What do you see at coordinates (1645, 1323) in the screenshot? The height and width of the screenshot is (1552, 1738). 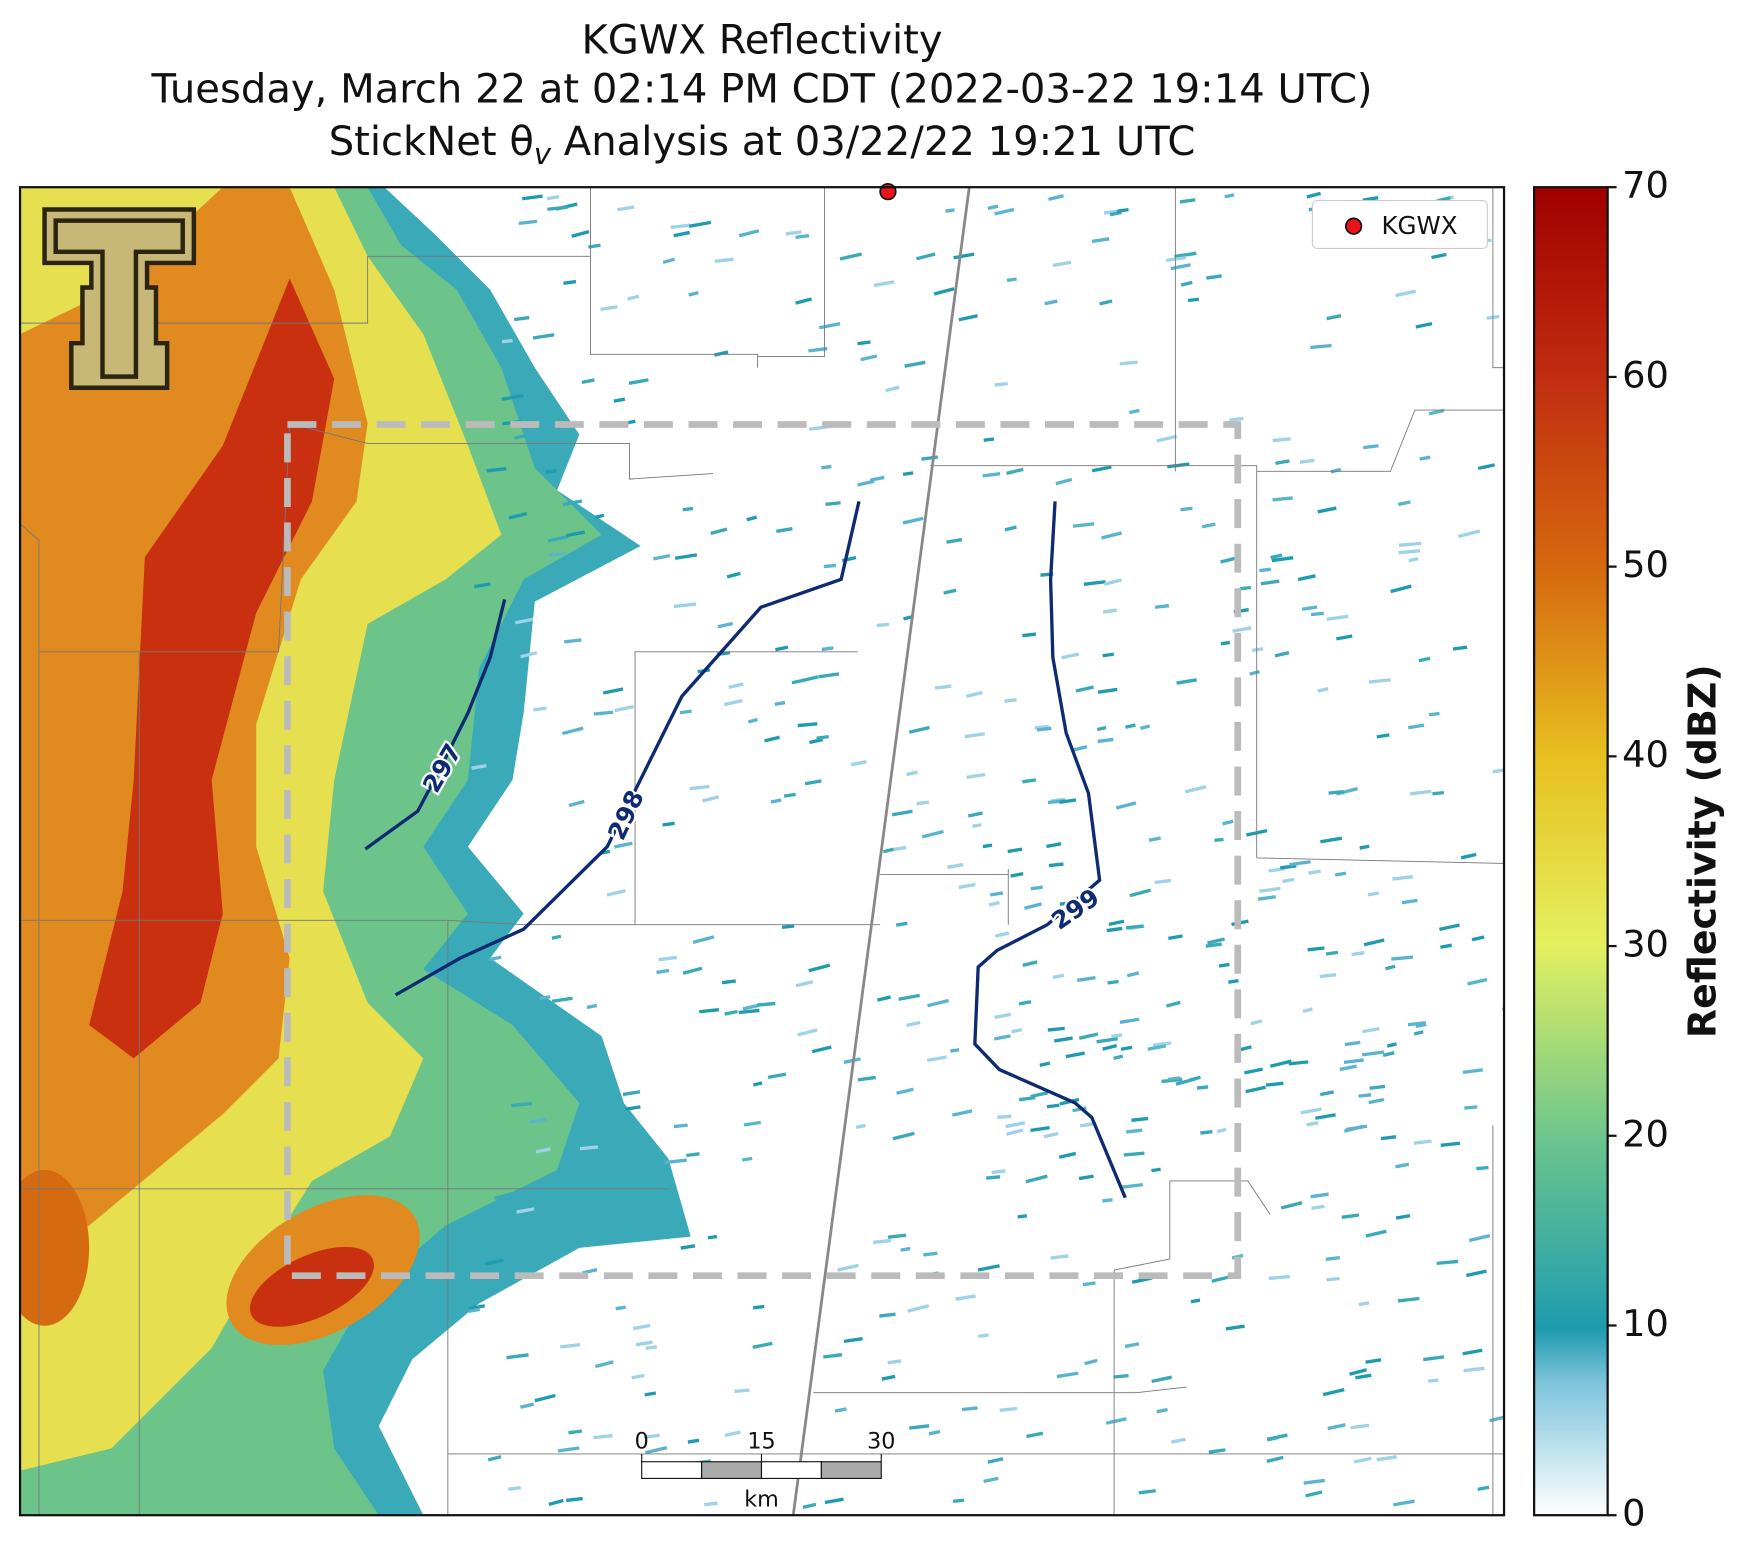 I see `colorbar-tick-label: 10` at bounding box center [1645, 1323].